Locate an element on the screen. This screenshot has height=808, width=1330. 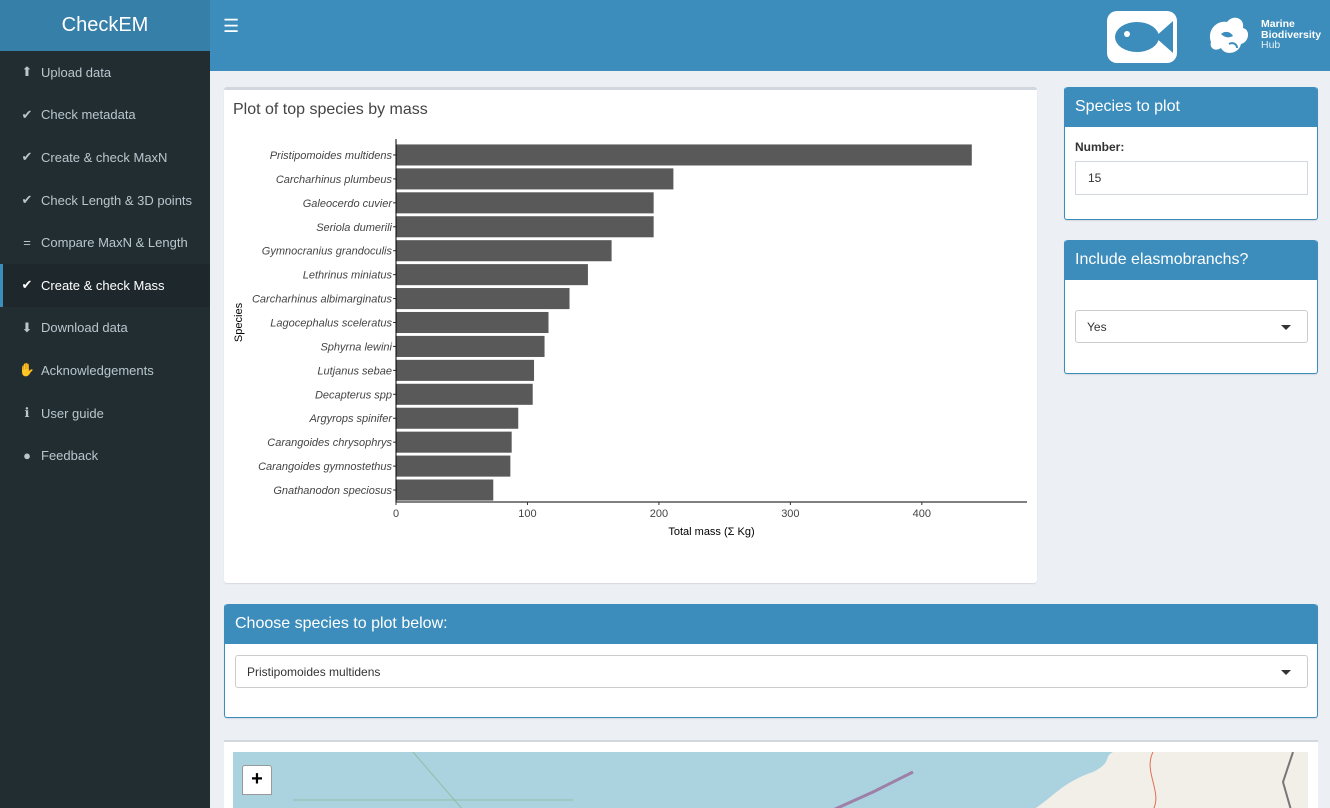
sidebar-item-acknowledgements: ✋ Acknowledgements is located at coordinates (105, 370).